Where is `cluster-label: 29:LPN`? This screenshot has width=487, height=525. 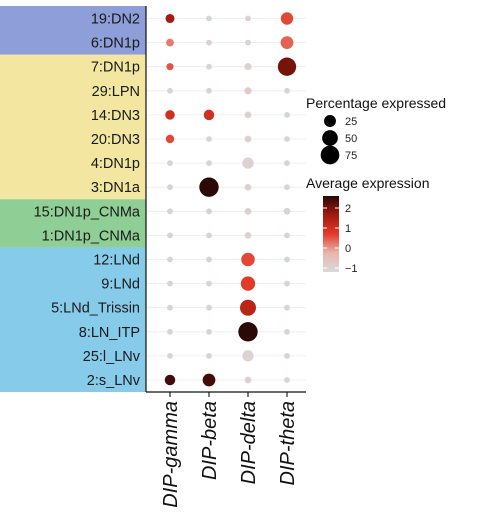
cluster-label: 29:LPN is located at coordinates (116, 92).